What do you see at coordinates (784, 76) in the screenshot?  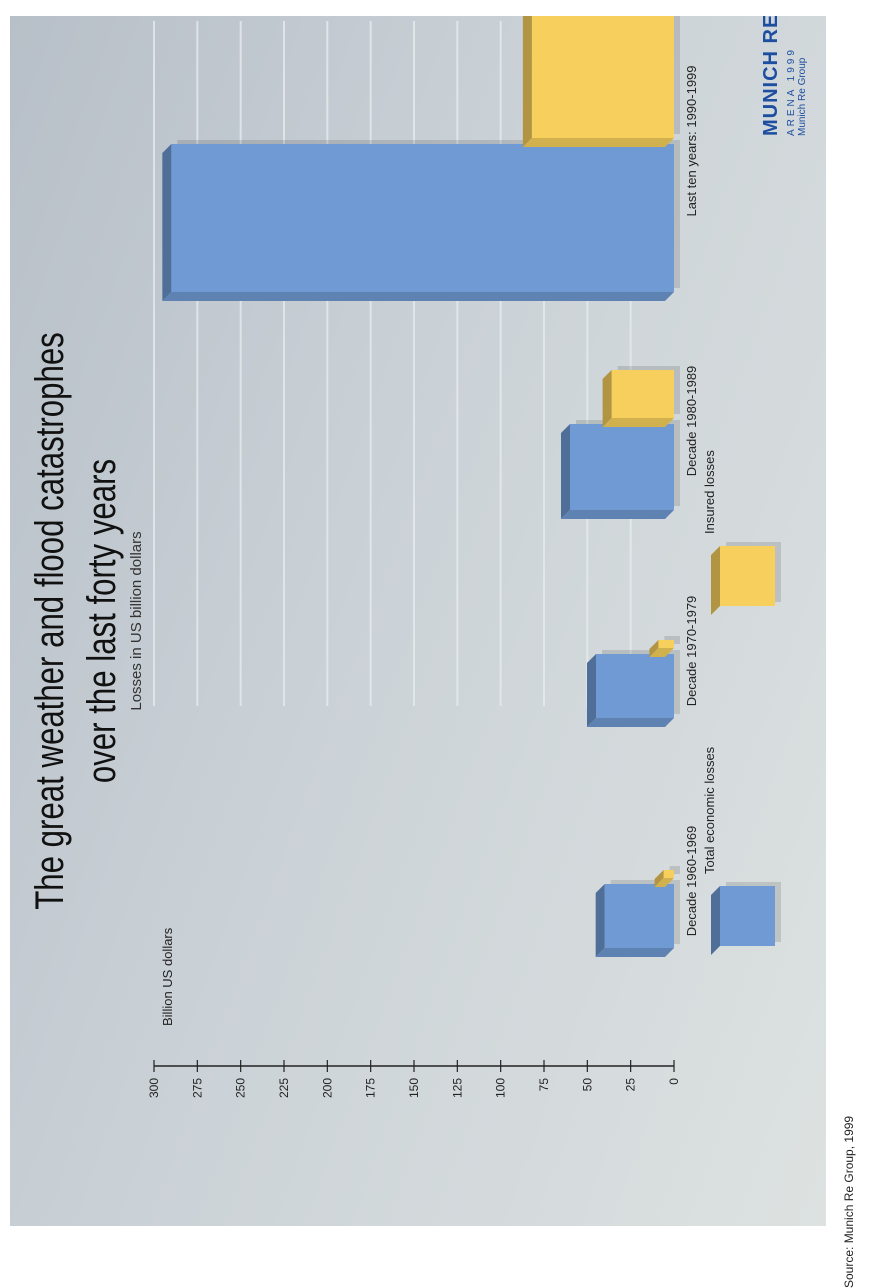 I see `logo: MUNICH RE ARENA 1999 Munich Re Group` at bounding box center [784, 76].